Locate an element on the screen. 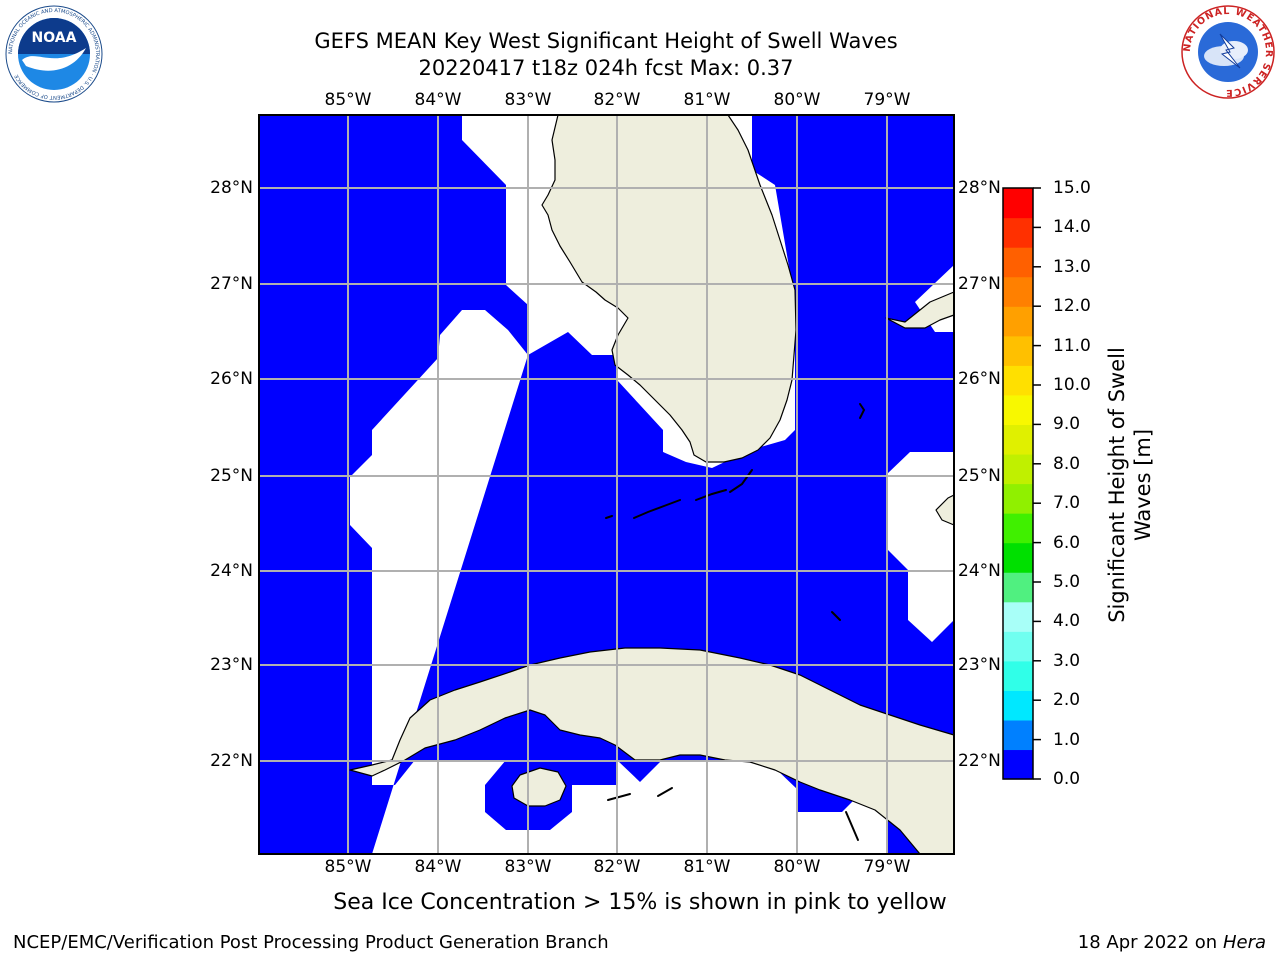 This screenshot has height=960, width=1280. lat-label-left: 24°N is located at coordinates (231, 571).